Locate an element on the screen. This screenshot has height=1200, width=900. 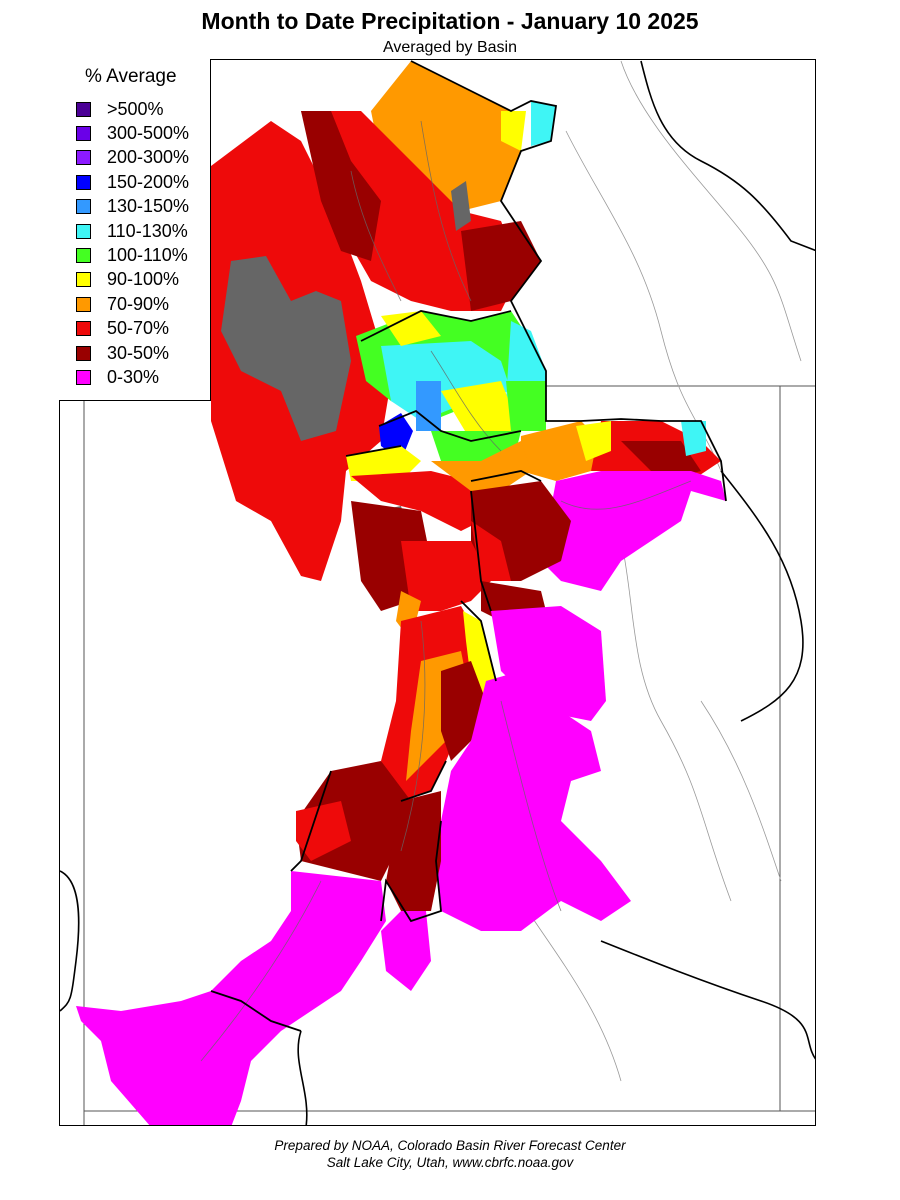
legend-item: >500% is located at coordinates (120, 109).